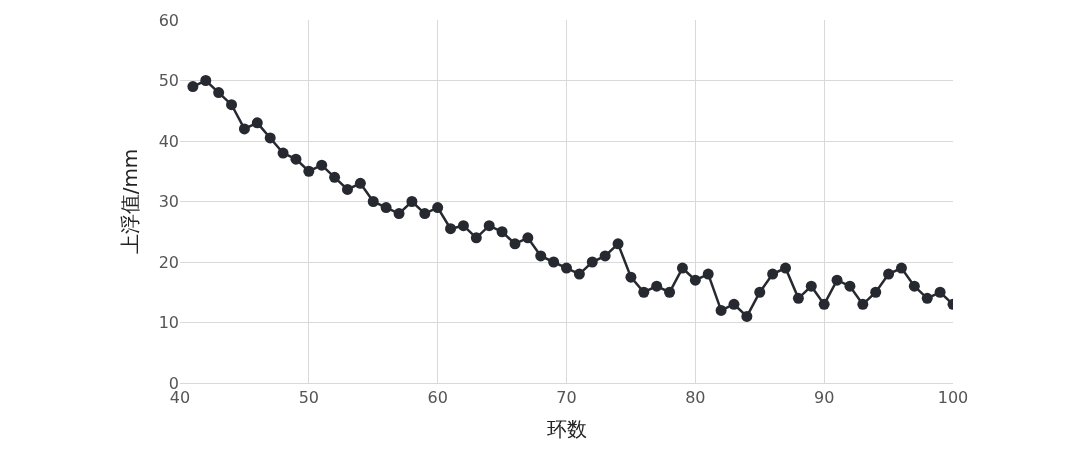 This screenshot has height=468, width=1083. I want to click on x-tick-label: 70, so click(566, 398).